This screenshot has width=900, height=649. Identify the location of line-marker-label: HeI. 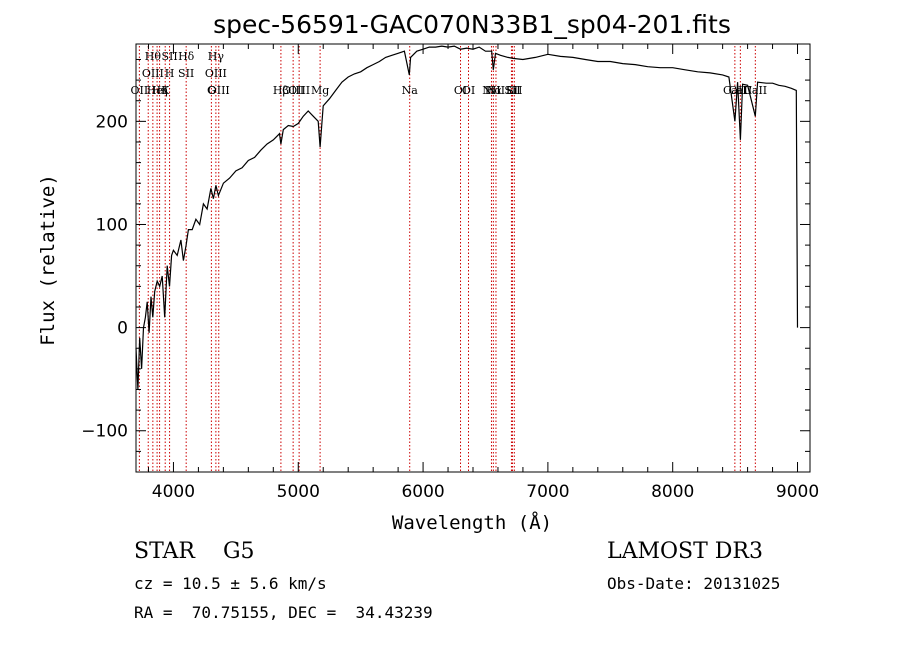
(157, 90).